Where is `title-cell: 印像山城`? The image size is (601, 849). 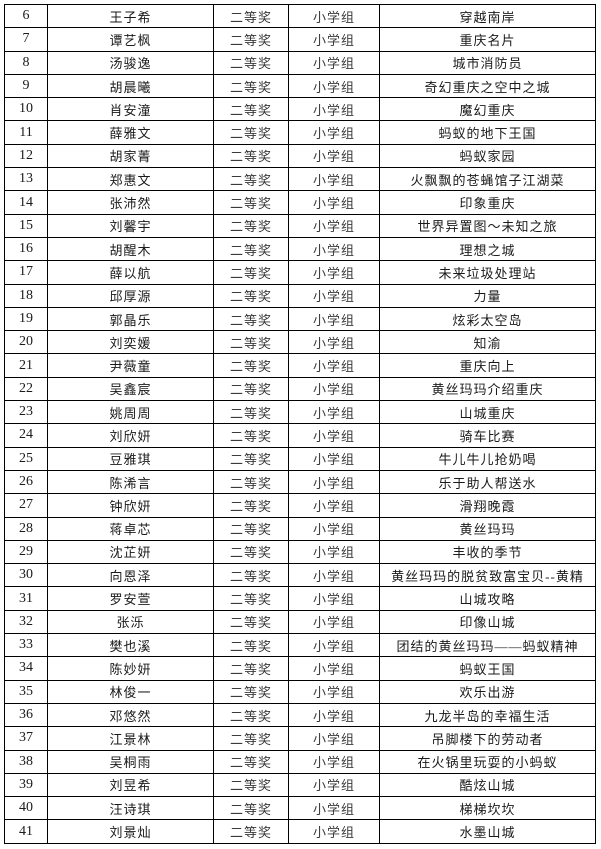 title-cell: 印像山城 is located at coordinates (487, 622).